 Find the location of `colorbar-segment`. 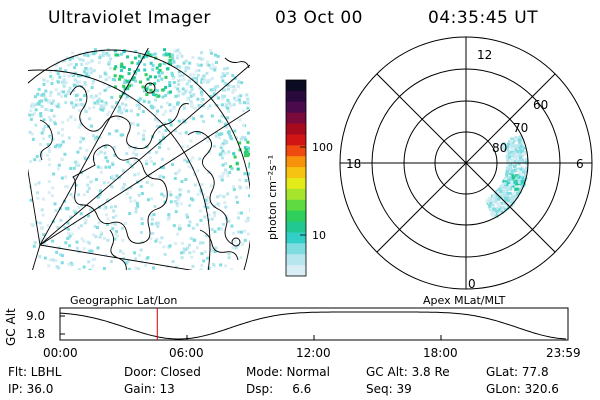

colorbar-segment is located at coordinates (296, 140).